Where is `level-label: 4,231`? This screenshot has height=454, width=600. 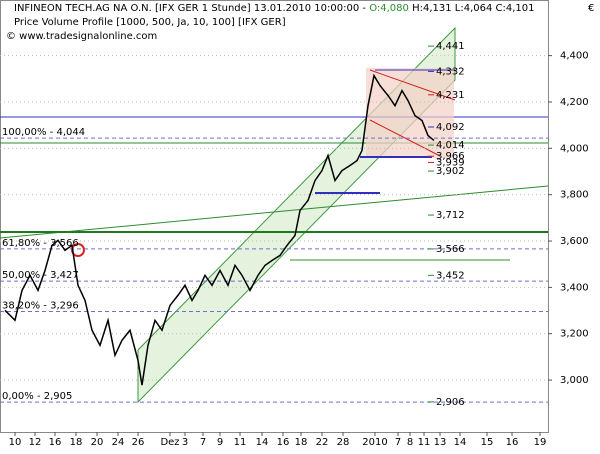 level-label: 4,231 is located at coordinates (450, 95).